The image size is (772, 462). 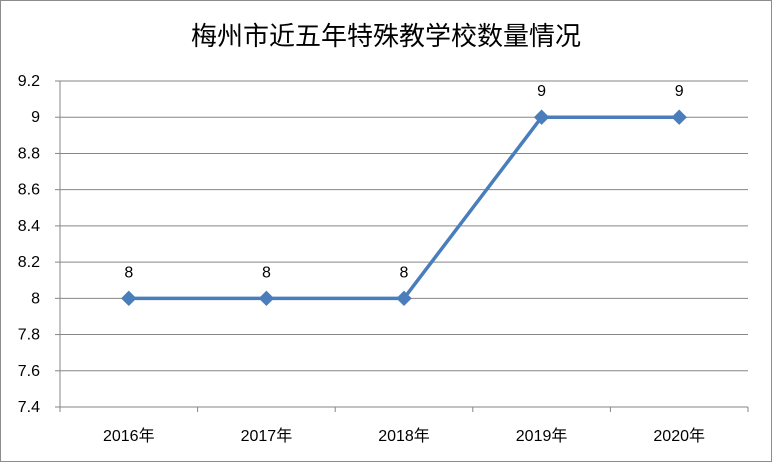 I want to click on y-tick-label: 8.8, so click(x=29, y=153).